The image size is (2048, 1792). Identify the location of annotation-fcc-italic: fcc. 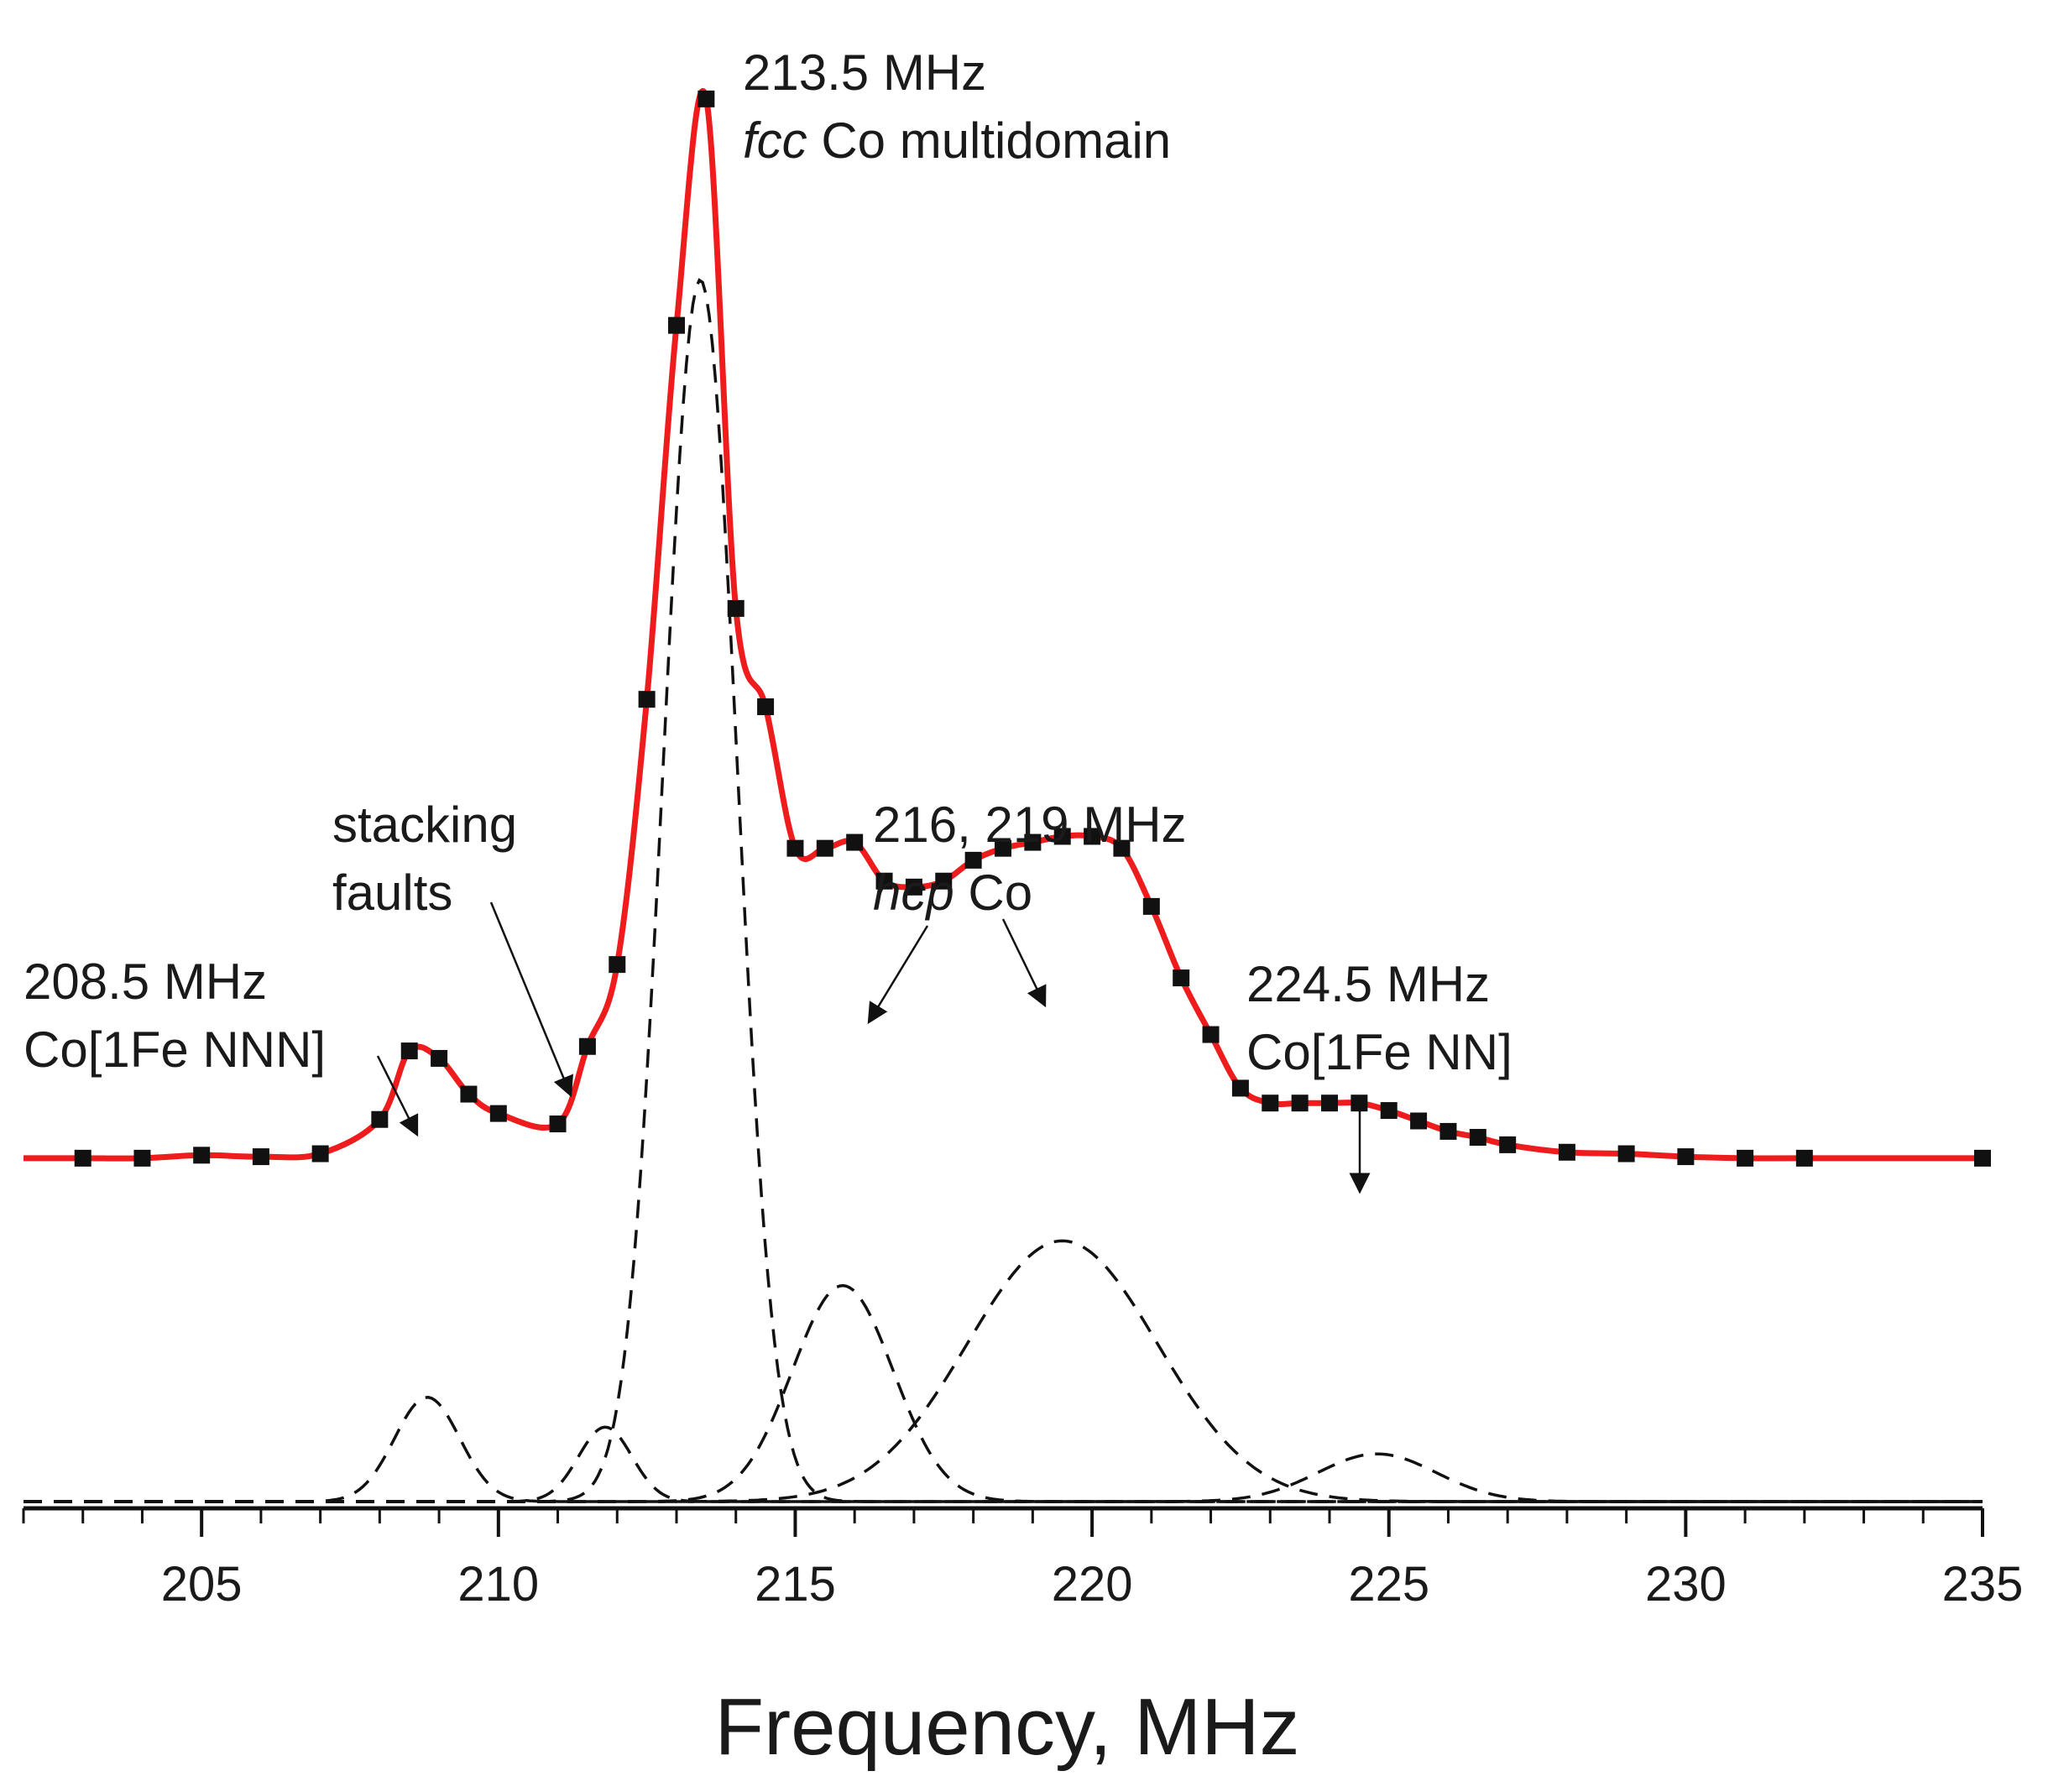
(775, 140).